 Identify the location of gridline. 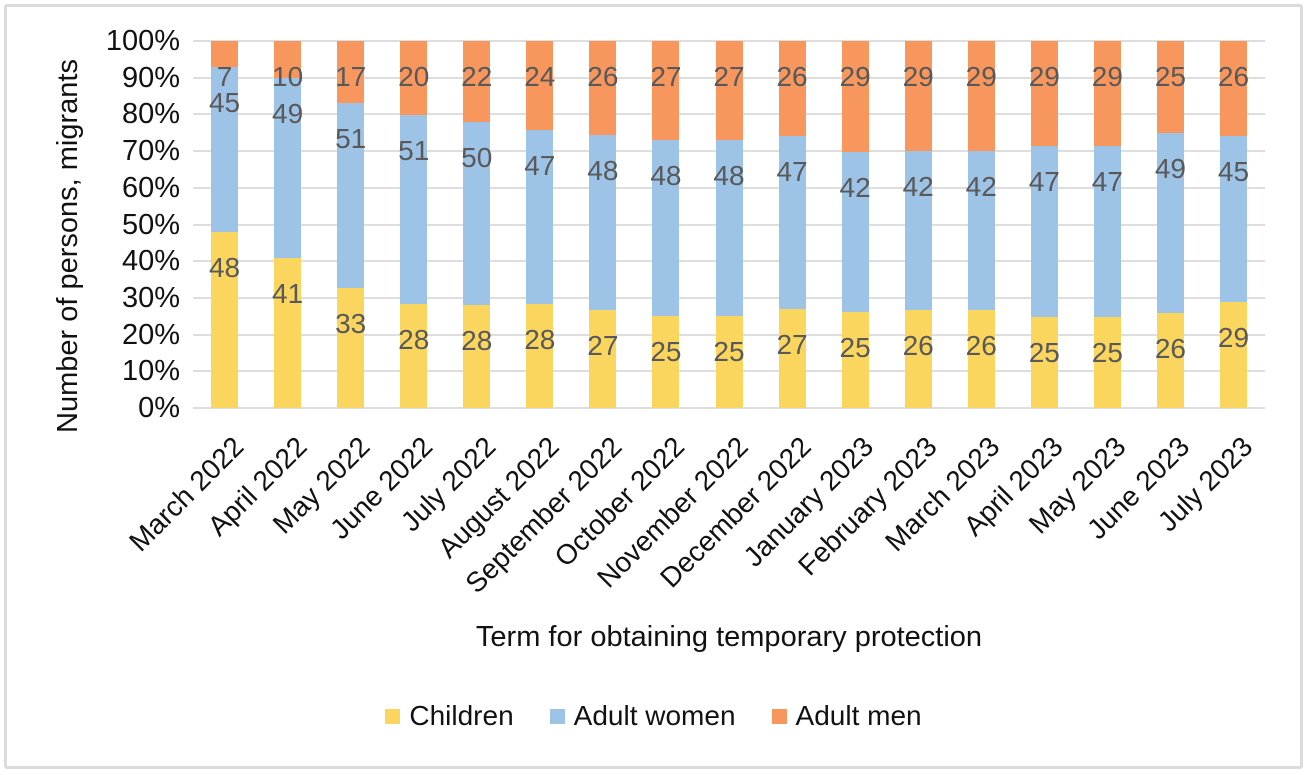
(729, 408).